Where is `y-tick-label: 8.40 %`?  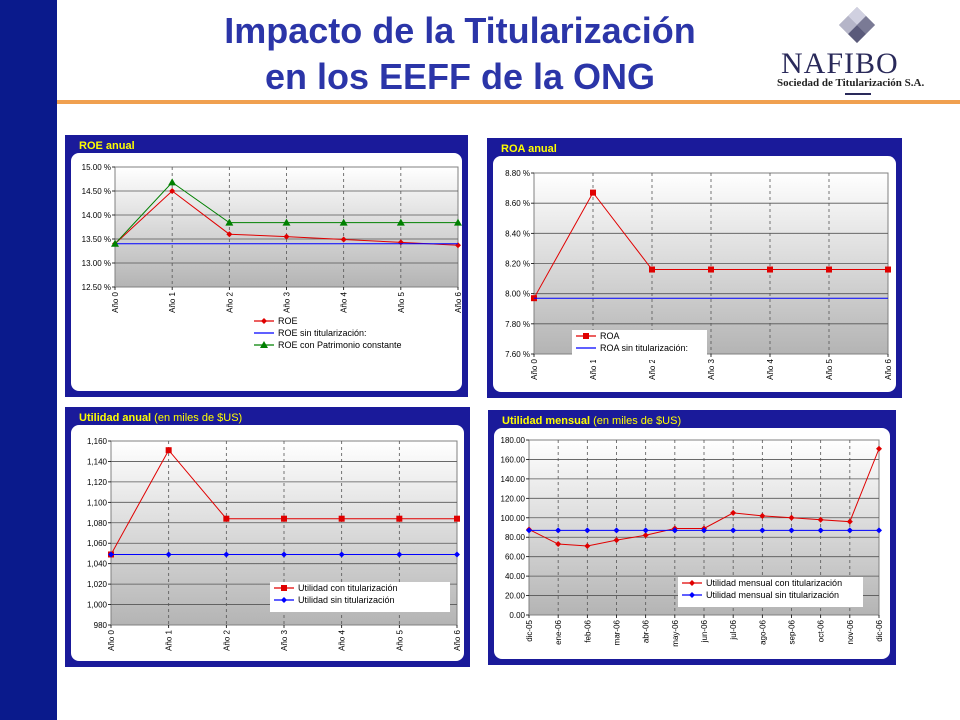 y-tick-label: 8.40 % is located at coordinates (517, 233).